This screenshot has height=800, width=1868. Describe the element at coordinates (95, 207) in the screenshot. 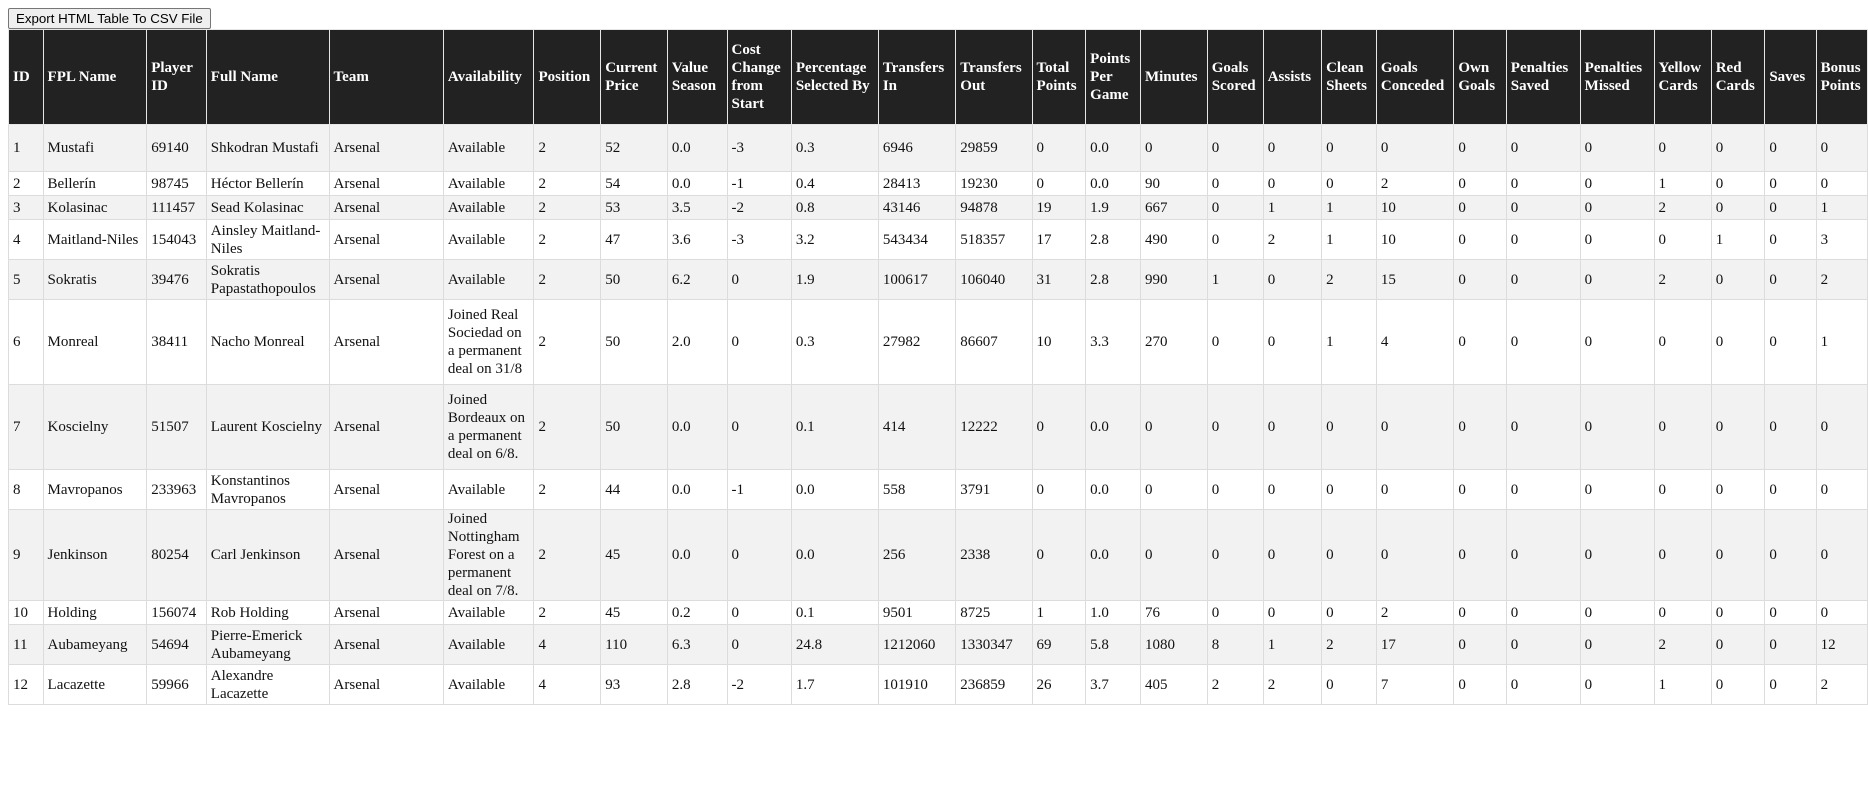

I see `table-cell: Kolasinac` at that location.